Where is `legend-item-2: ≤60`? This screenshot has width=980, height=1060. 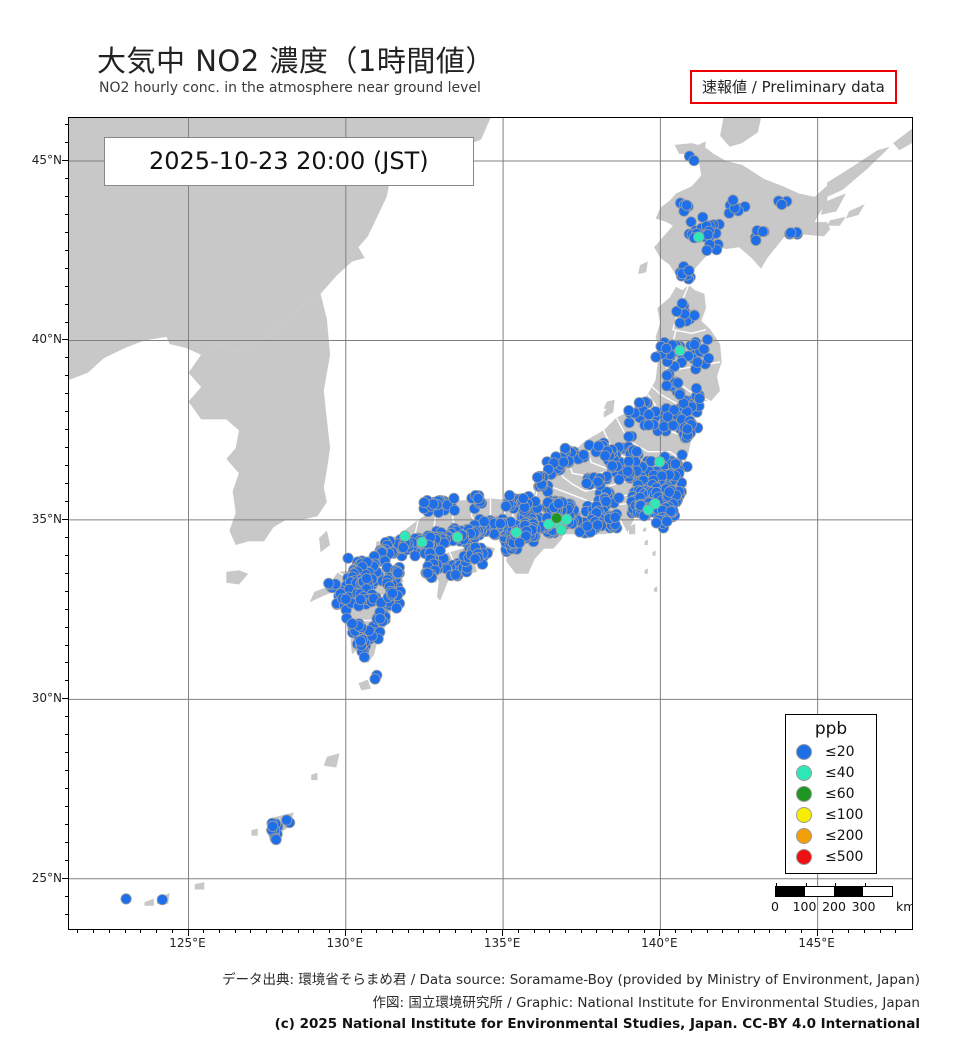 legend-item-2: ≤60 is located at coordinates (831, 793).